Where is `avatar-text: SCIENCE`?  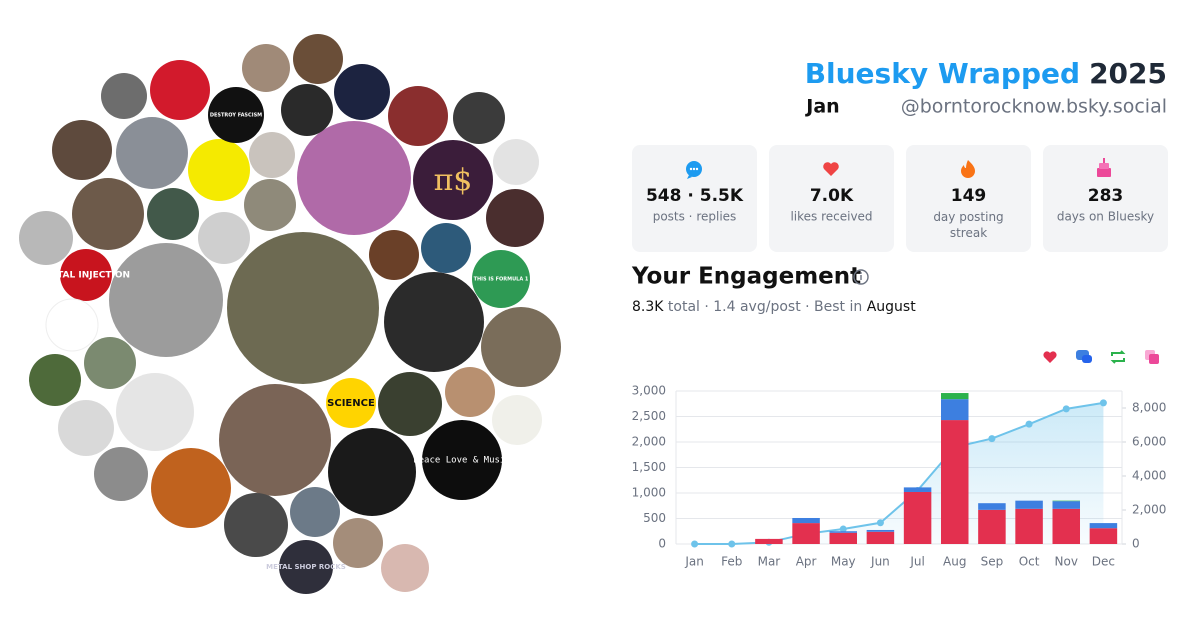 avatar-text: SCIENCE is located at coordinates (351, 403).